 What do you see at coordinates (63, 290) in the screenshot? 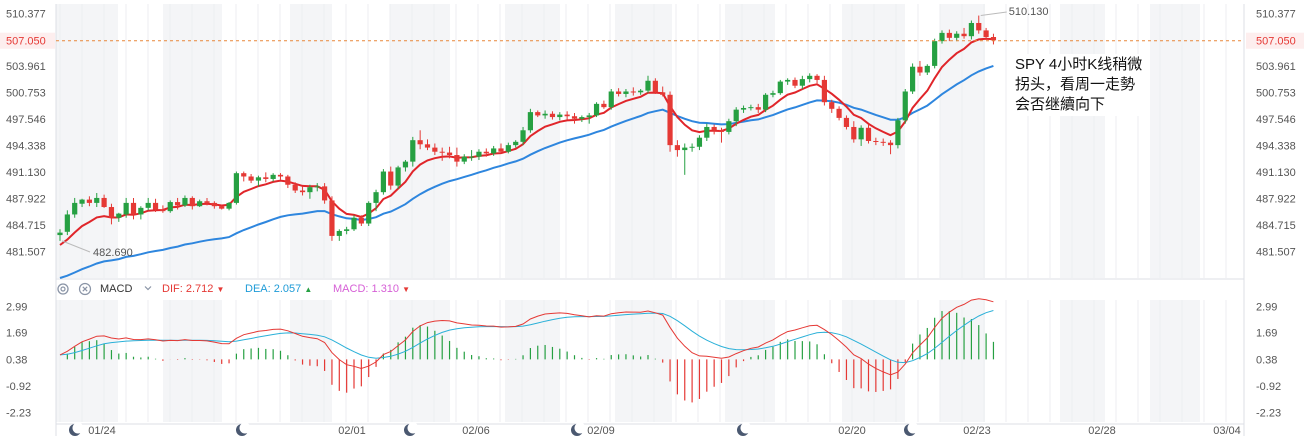
I see `settings-icon` at bounding box center [63, 290].